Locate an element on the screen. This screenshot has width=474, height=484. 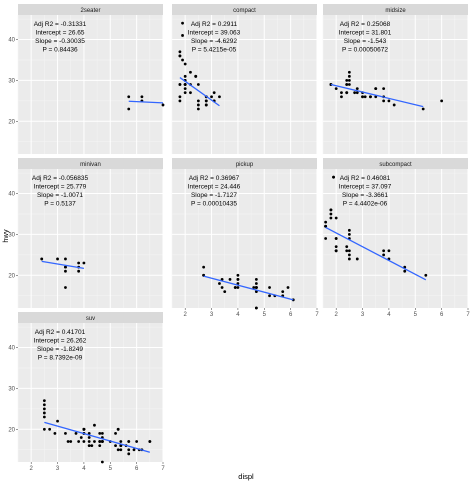
stat-annotation: Adj R2 = 0.46081 is located at coordinates (365, 178).